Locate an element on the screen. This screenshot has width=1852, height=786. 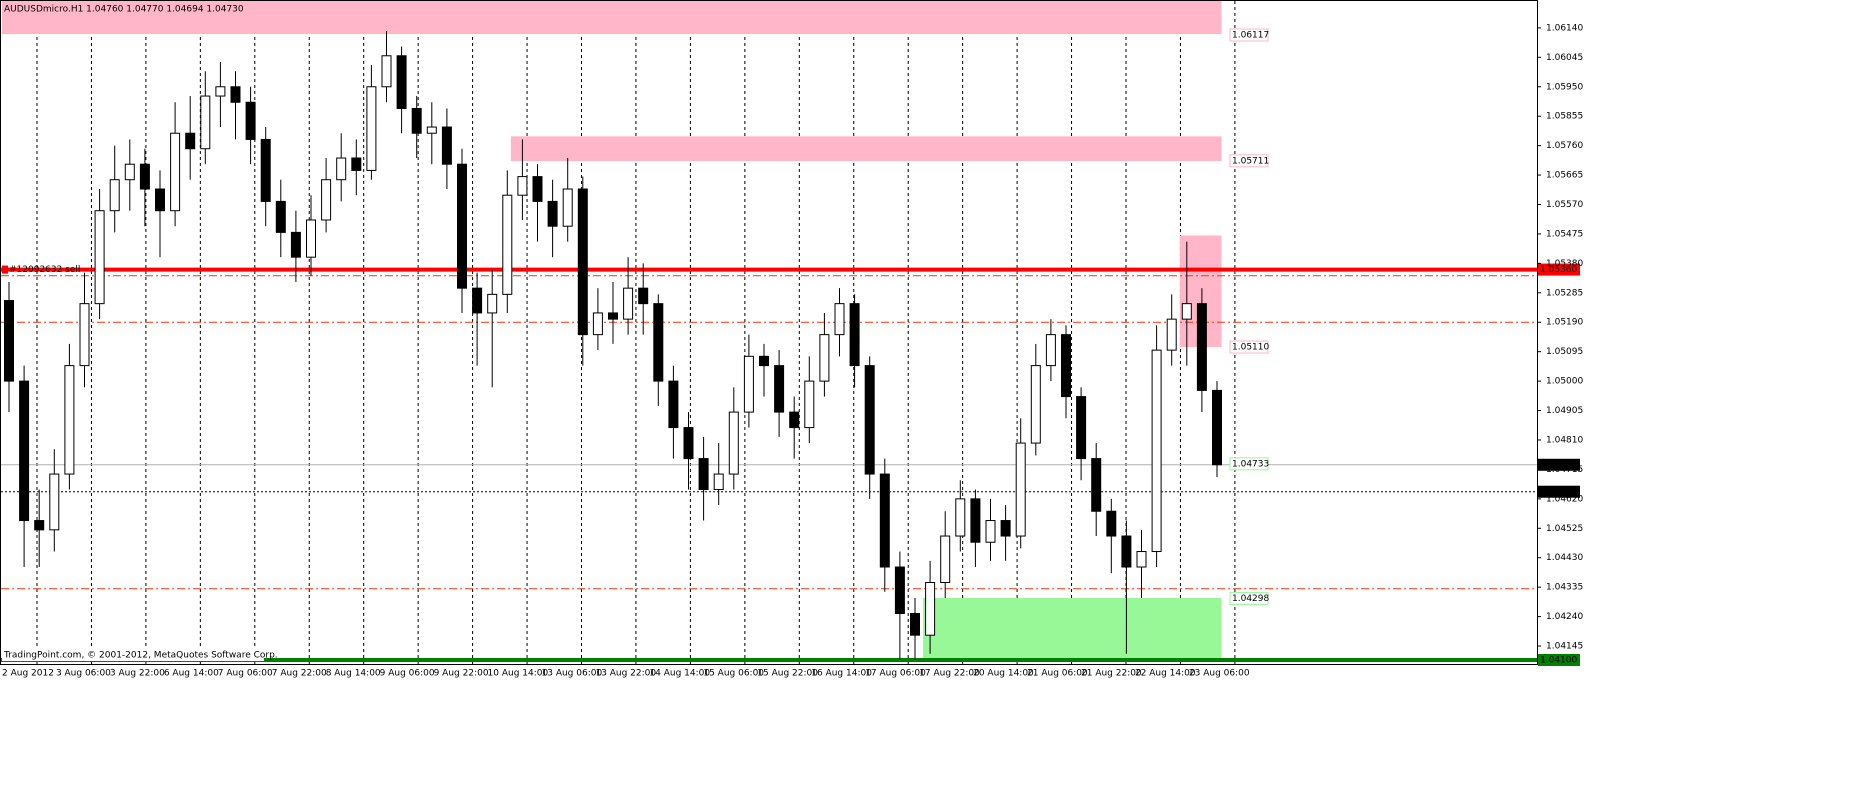
y-tick-label: 1.05665 is located at coordinates (1564, 176).